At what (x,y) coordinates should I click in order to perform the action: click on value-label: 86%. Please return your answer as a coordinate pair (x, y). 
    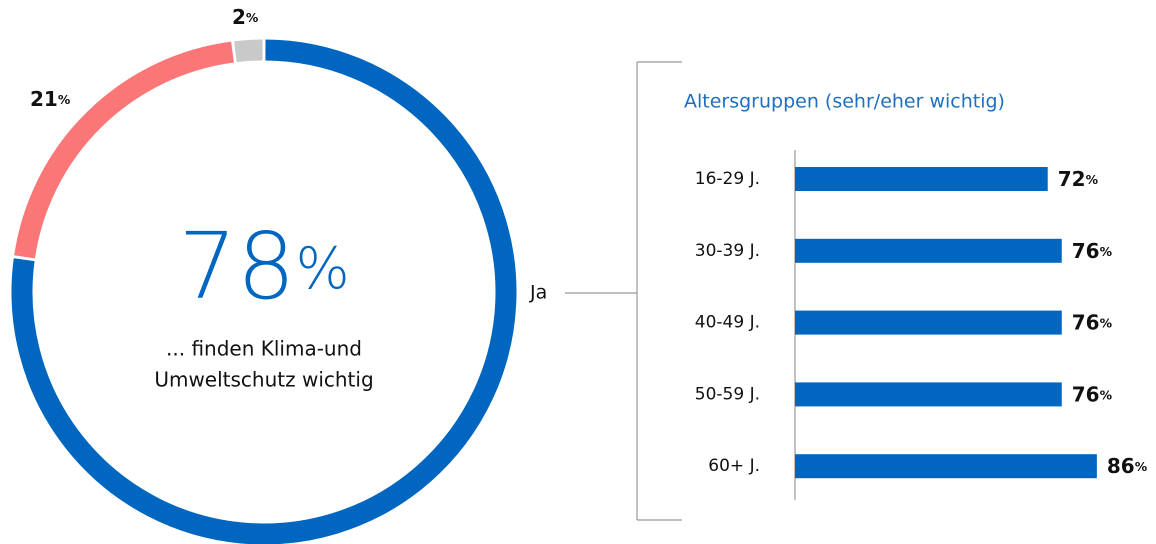
    Looking at the image, I should click on (1127, 466).